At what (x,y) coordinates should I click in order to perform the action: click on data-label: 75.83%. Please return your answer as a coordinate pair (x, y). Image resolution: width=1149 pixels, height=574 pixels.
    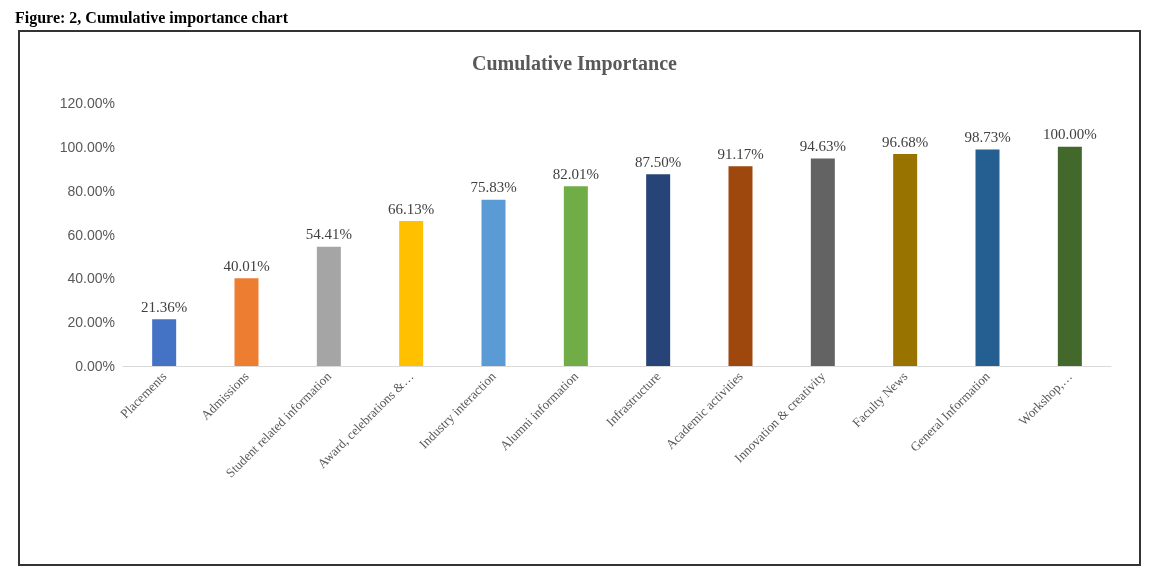
    Looking at the image, I should click on (493, 187).